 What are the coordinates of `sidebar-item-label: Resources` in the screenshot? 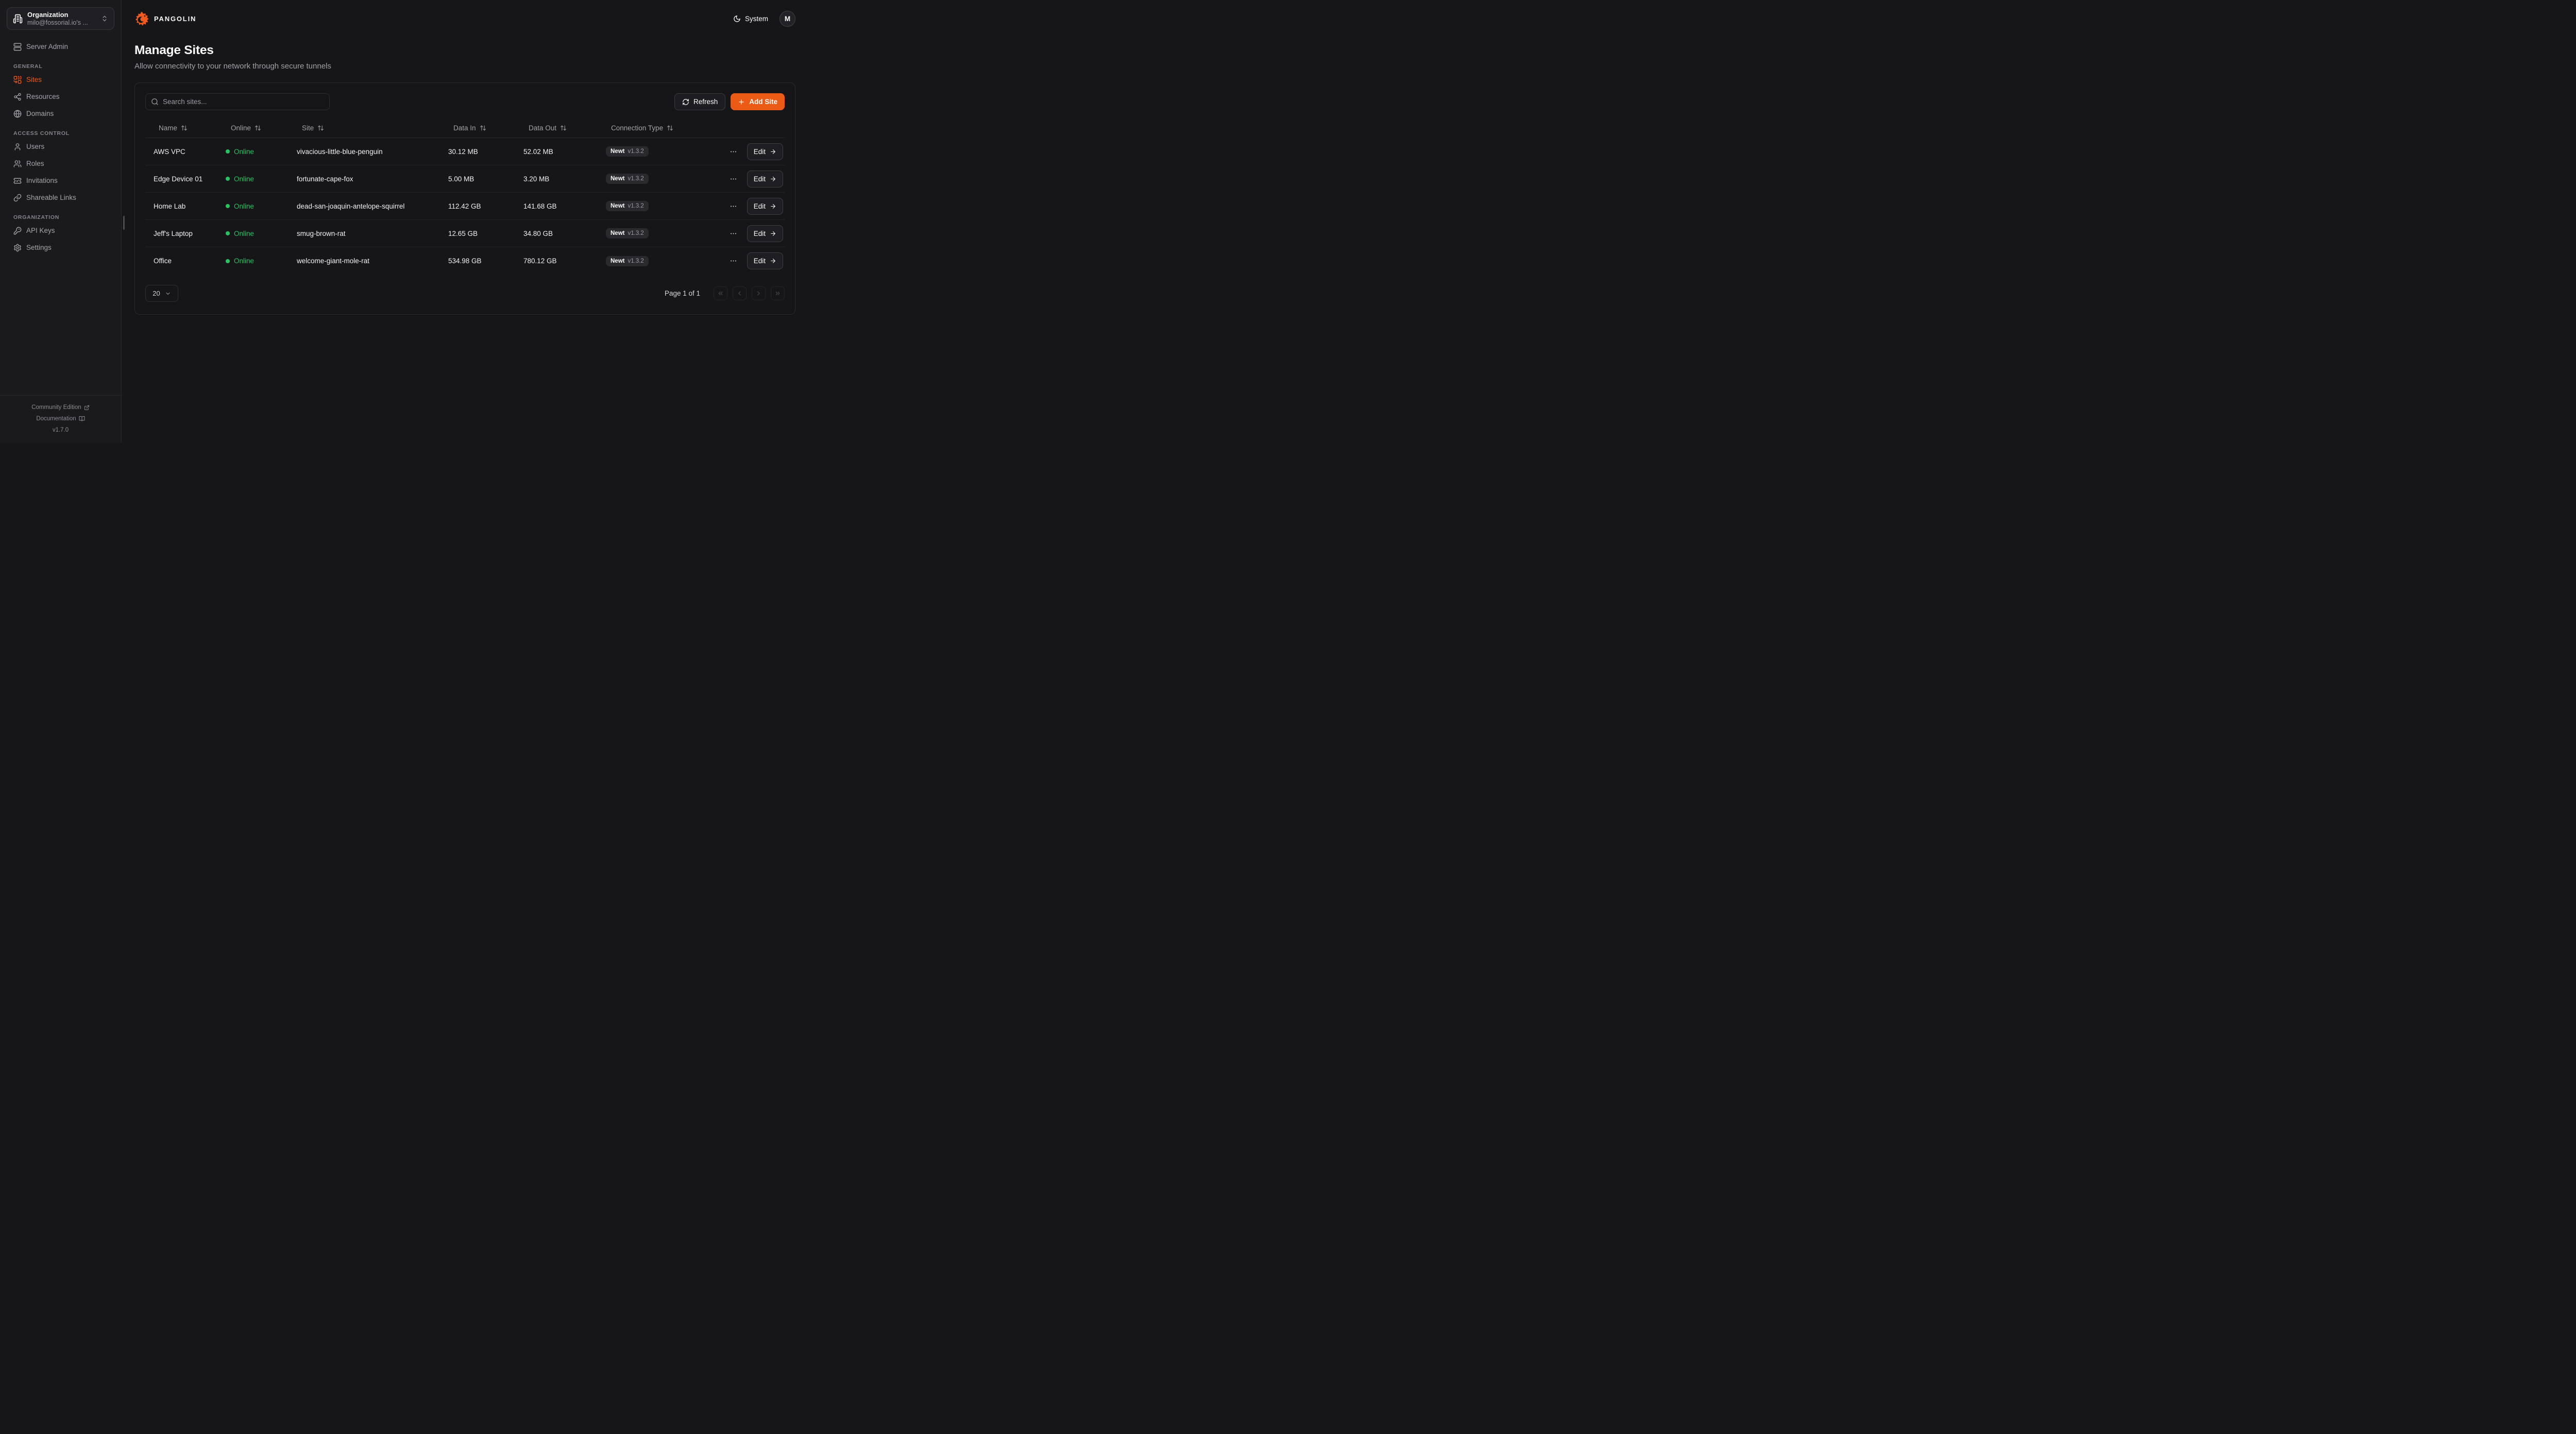 It's located at (43, 96).